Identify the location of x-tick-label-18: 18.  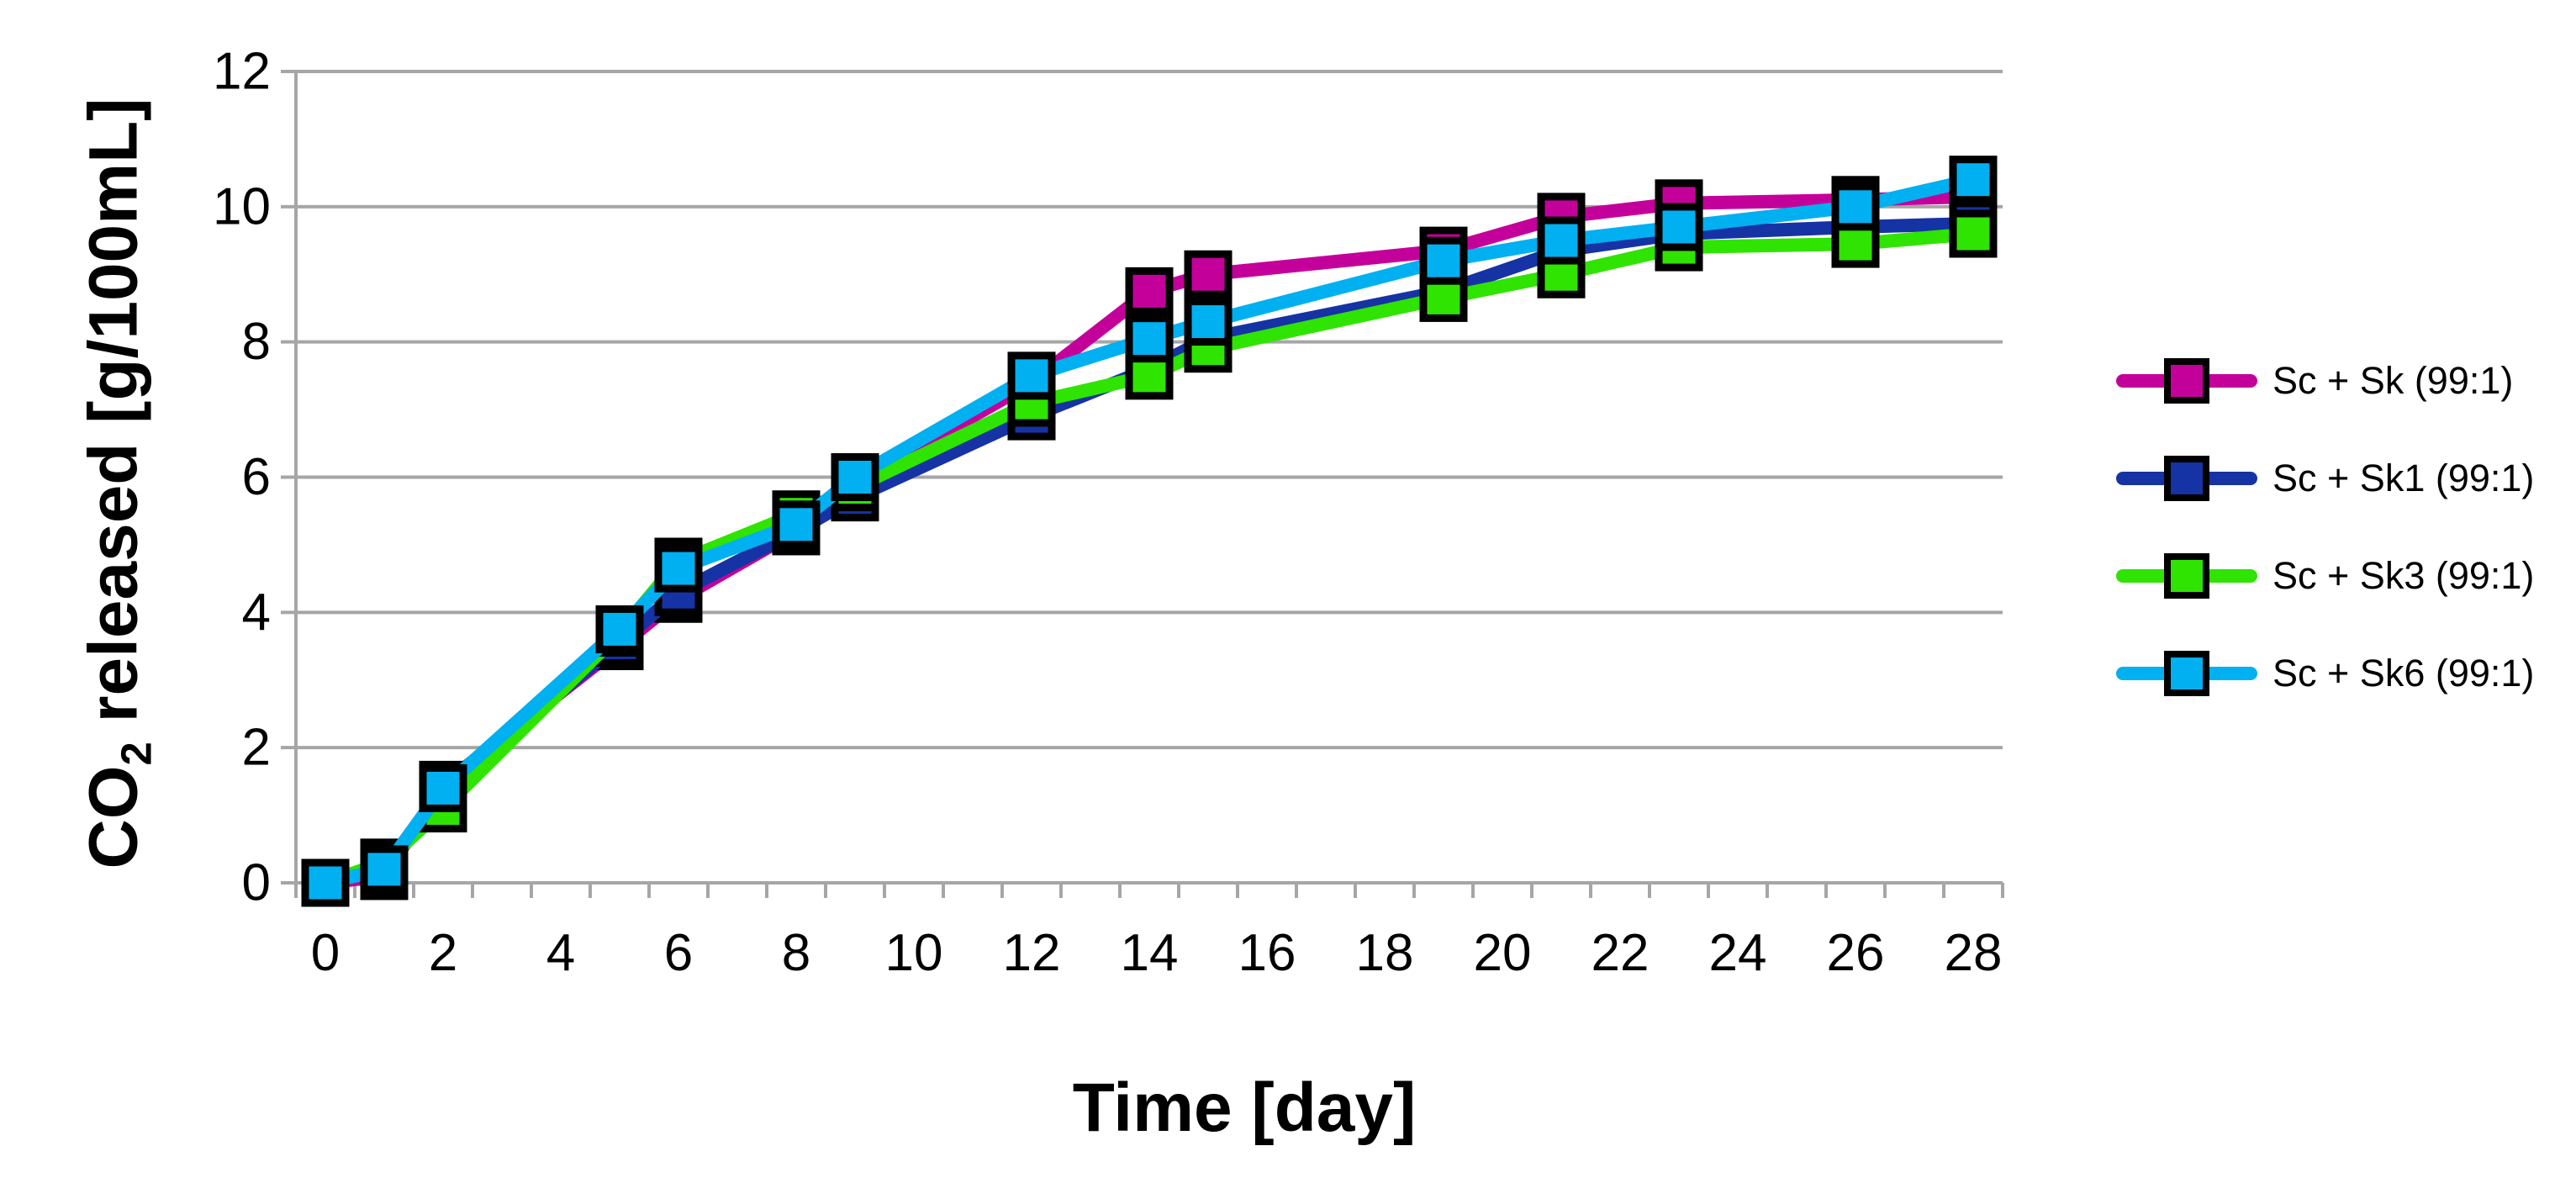
(1385, 953).